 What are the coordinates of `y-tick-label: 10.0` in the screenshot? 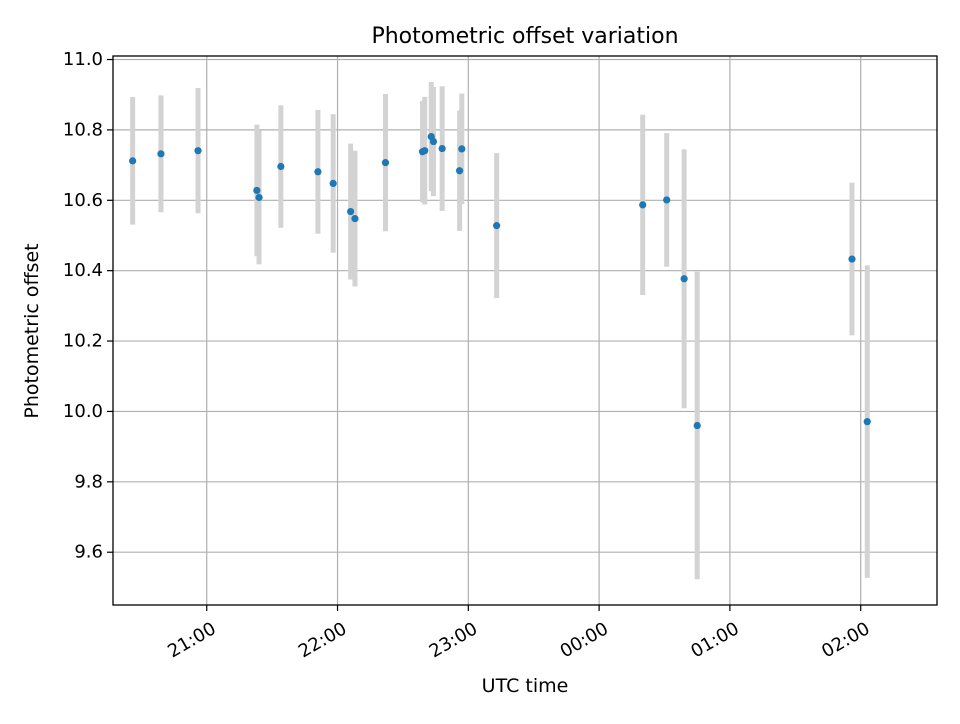 It's located at (83, 411).